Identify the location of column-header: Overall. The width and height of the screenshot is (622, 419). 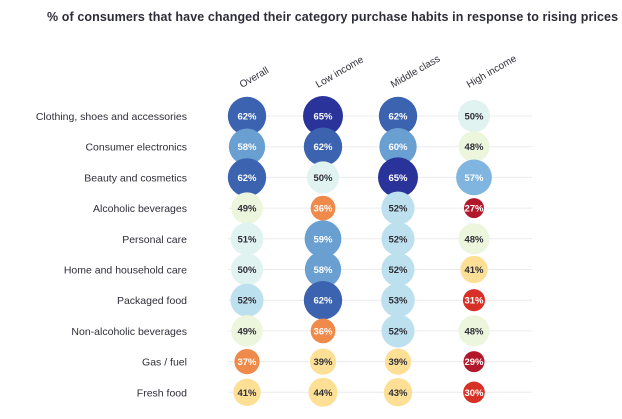
(254, 77).